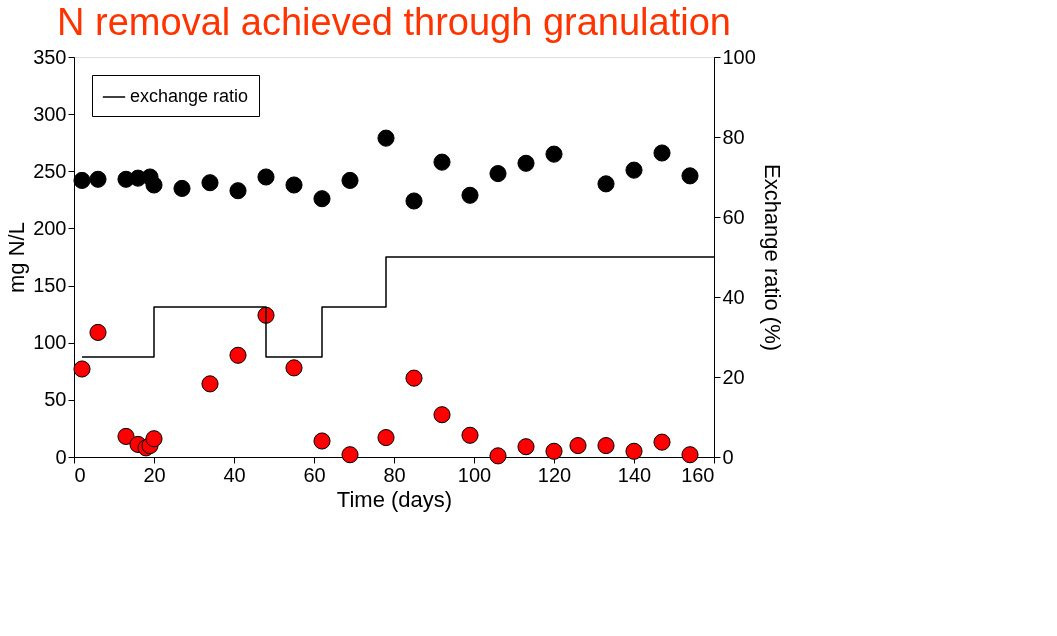 The width and height of the screenshot is (1057, 636). Describe the element at coordinates (50, 113) in the screenshot. I see `y-tick-label: 300` at that location.